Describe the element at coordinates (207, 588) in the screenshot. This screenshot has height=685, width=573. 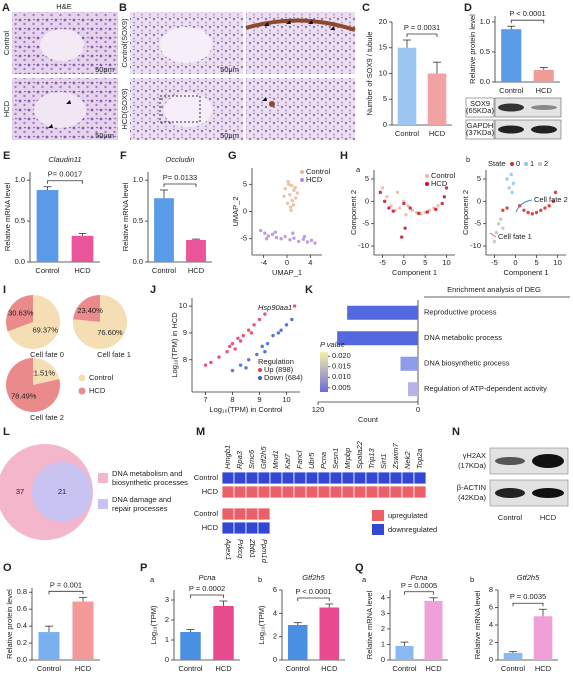
I see `p-value: P = 0.0002` at that location.